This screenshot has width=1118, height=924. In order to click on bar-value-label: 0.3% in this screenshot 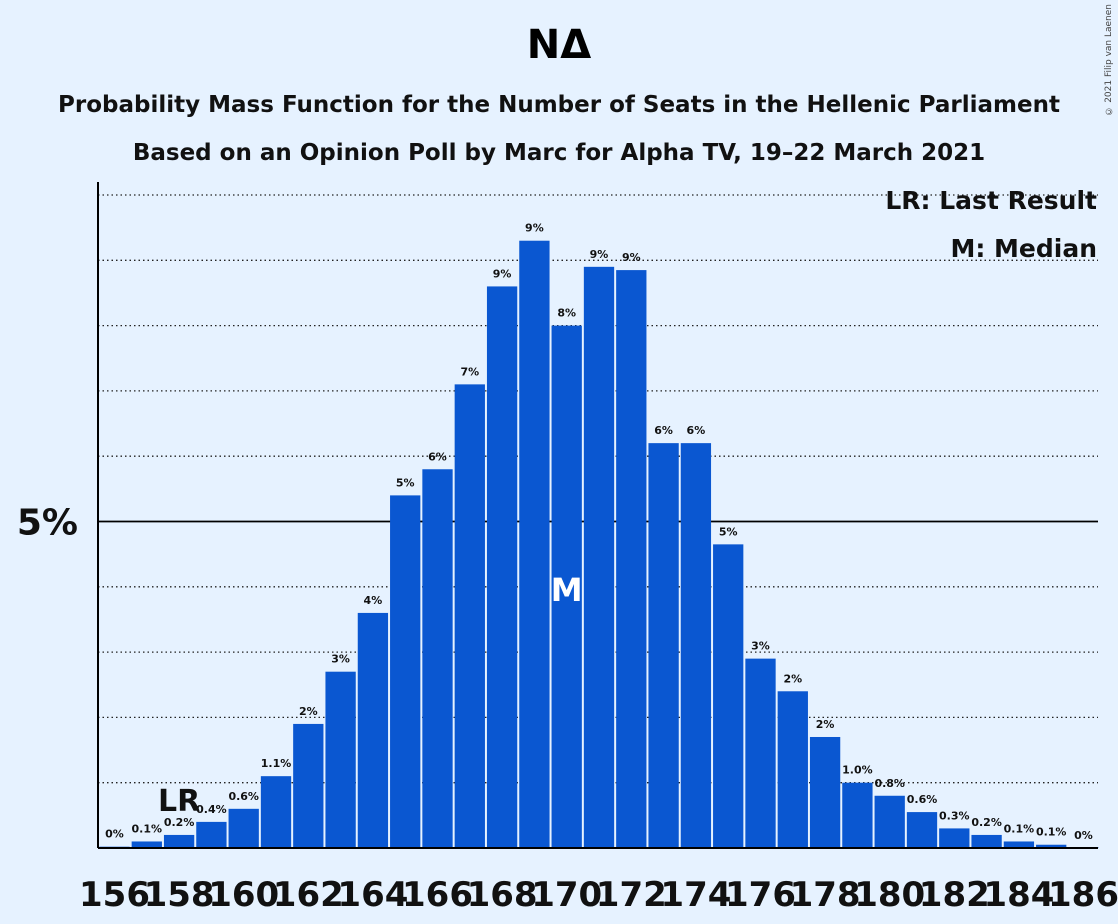, I will do `click(954, 815)`.